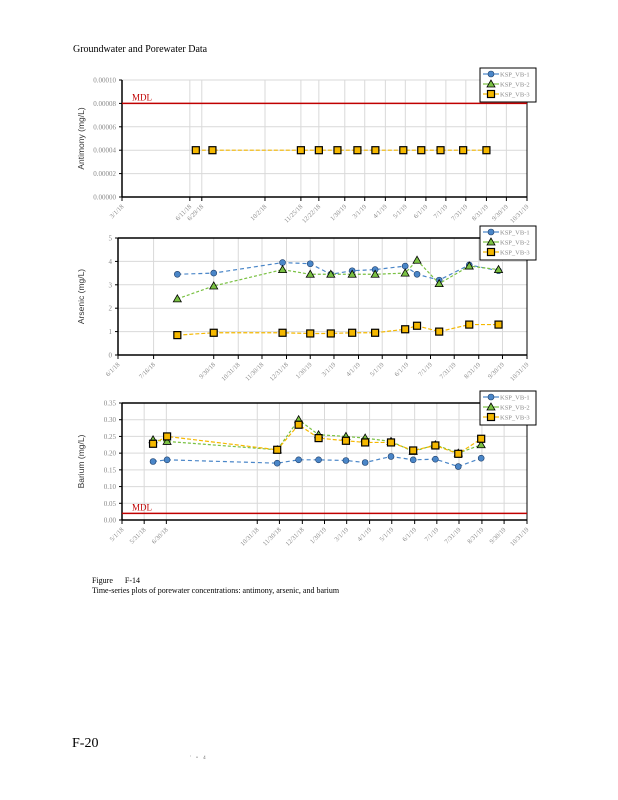 This screenshot has width=618, height=800. I want to click on barium-xtick-label: 5/1/19, so click(386, 534).